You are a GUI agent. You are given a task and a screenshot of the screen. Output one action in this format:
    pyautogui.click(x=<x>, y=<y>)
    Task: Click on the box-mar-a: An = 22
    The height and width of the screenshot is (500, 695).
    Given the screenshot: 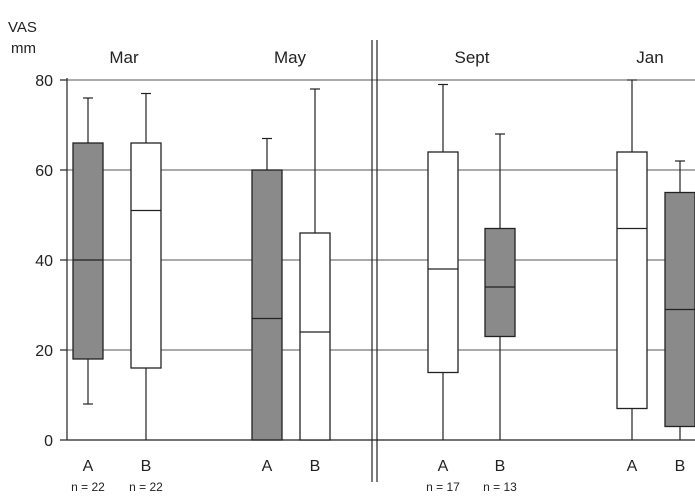 What is the action you would take?
    pyautogui.click(x=88, y=295)
    